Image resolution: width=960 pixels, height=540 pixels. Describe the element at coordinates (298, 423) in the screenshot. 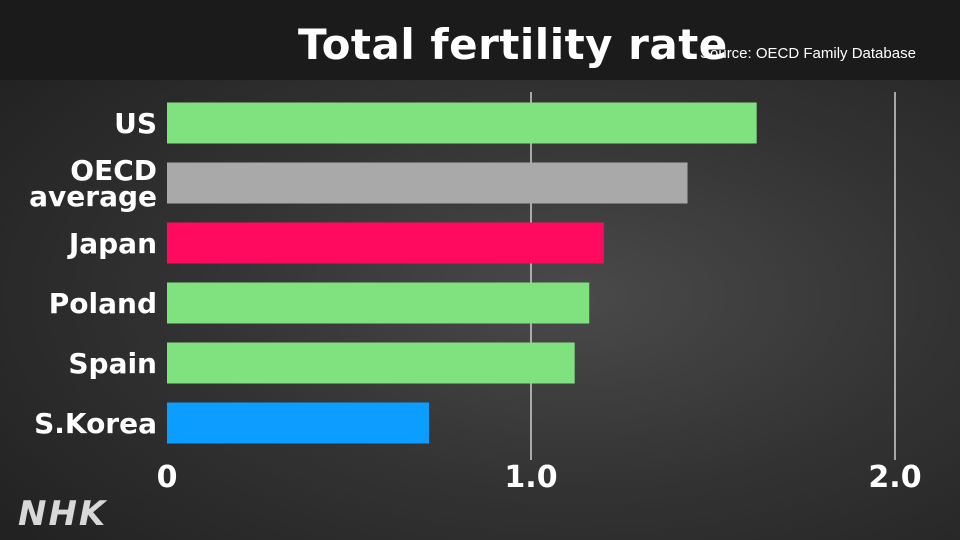

I see `bar-s-korea` at that location.